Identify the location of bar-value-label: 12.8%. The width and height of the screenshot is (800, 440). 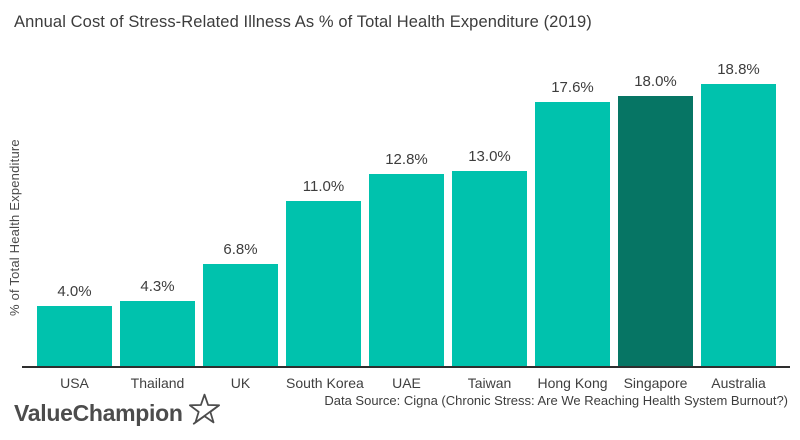
(406, 159).